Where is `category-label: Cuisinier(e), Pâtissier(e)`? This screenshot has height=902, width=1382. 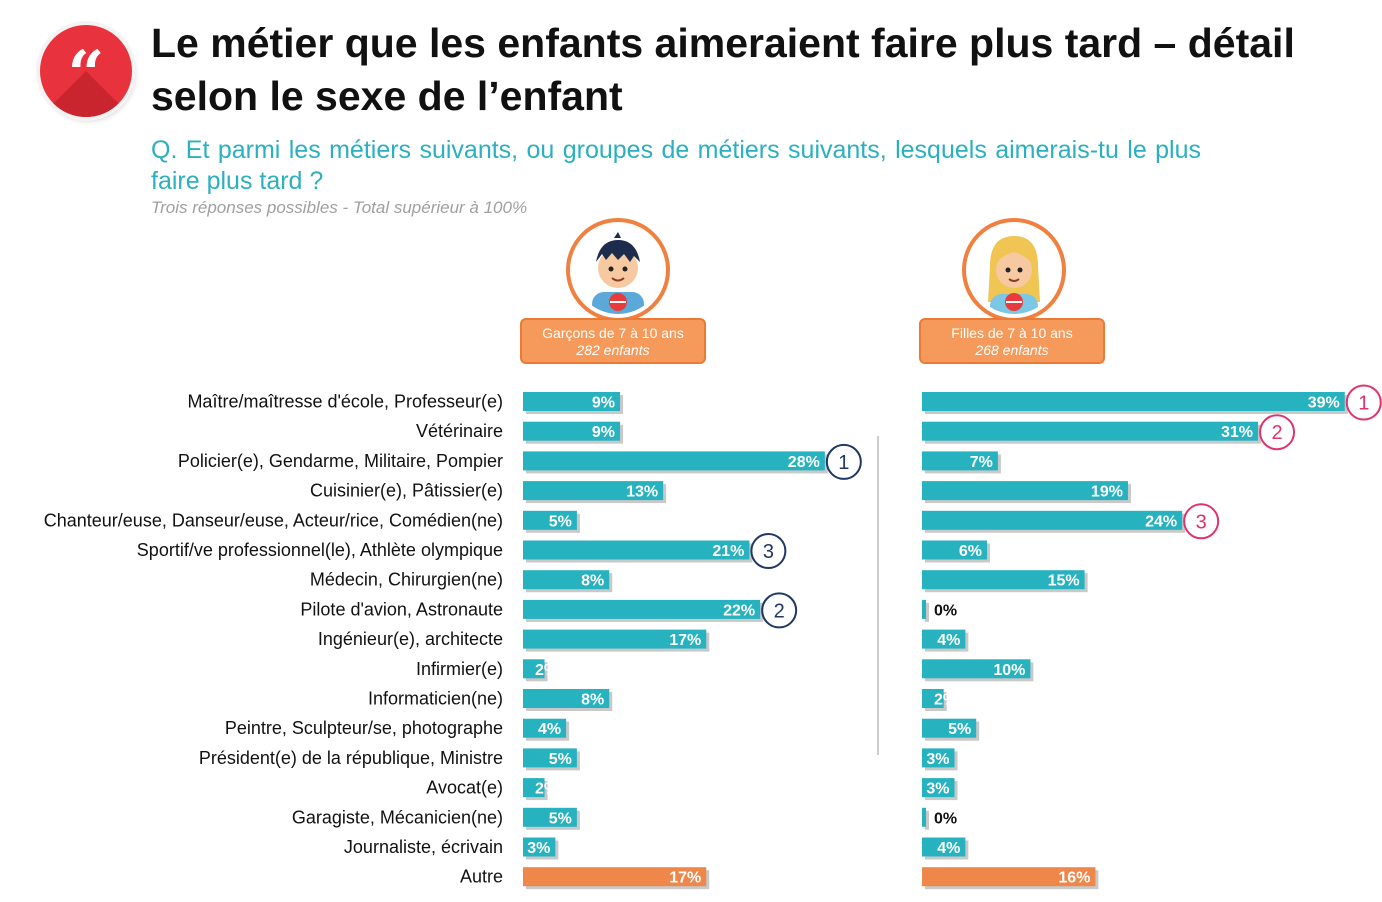 category-label: Cuisinier(e), Pâtissier(e) is located at coordinates (406, 491).